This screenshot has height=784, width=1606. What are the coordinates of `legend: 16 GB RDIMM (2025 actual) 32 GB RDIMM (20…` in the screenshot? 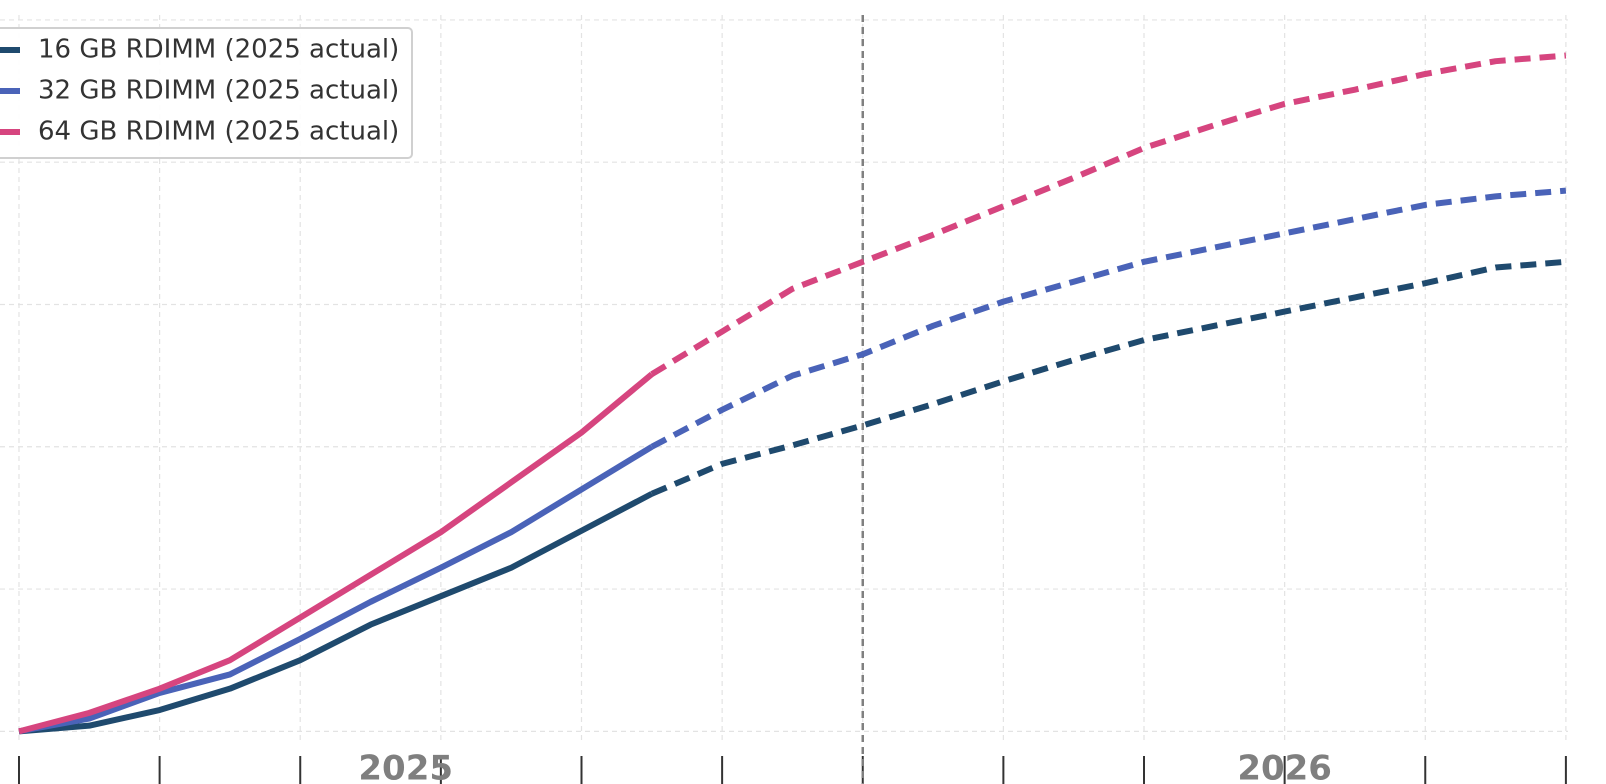 It's located at (206, 93).